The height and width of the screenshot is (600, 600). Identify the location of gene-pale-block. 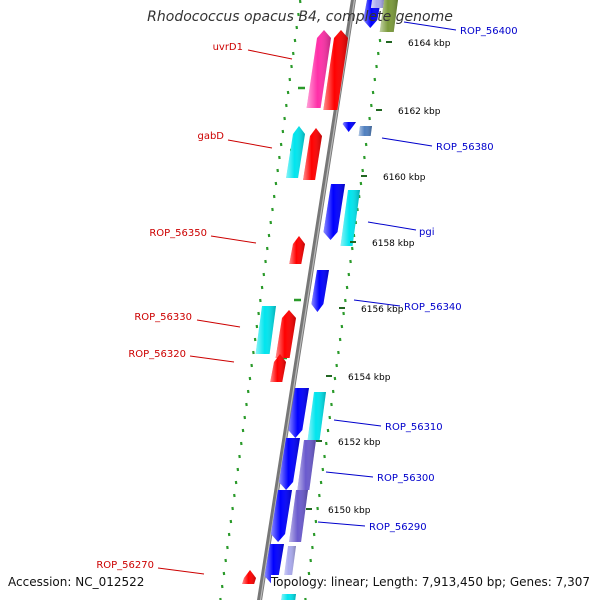
(377, 4).